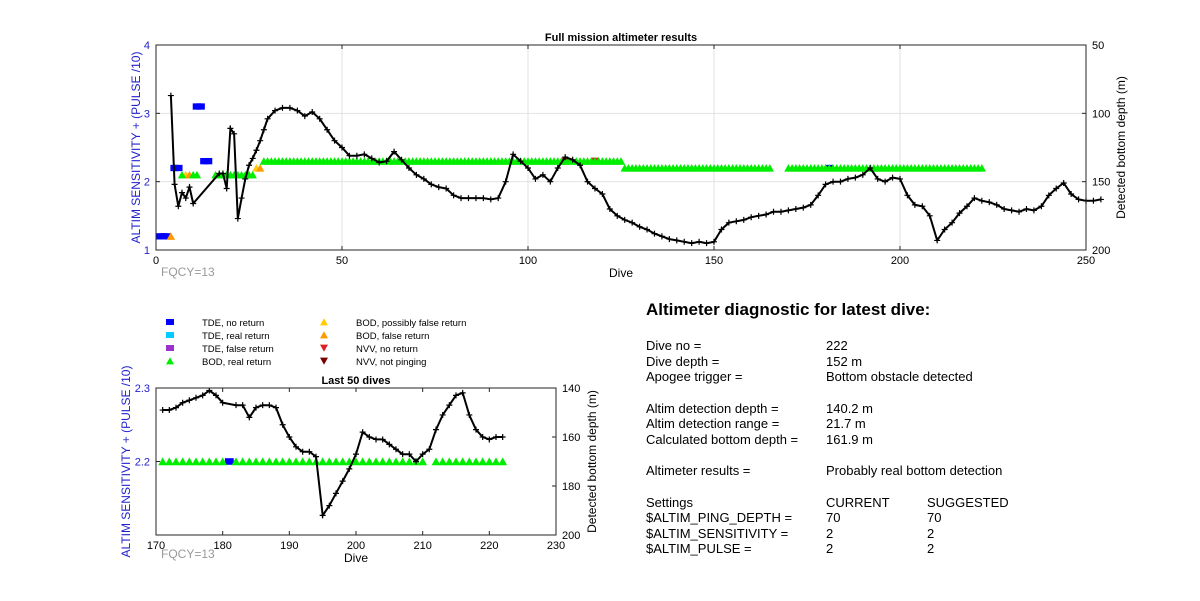 Image resolution: width=1200 pixels, height=601 pixels. What do you see at coordinates (147, 46) in the screenshot?
I see `y-tick-label: 4` at bounding box center [147, 46].